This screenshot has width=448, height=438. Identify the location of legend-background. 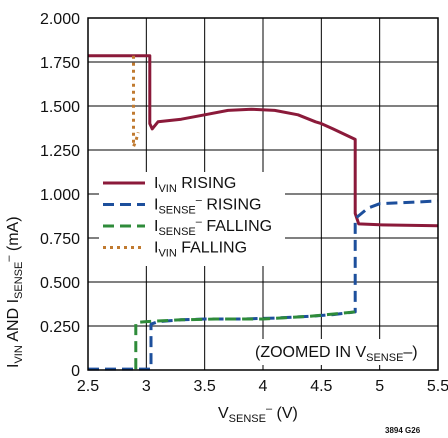
(192, 219).